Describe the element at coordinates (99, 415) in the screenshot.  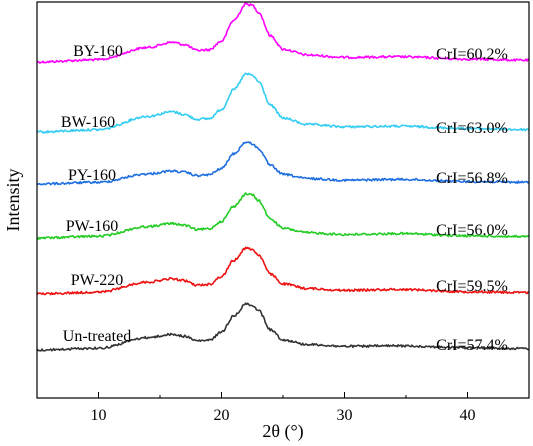
I see `x-tick-label: 10` at that location.